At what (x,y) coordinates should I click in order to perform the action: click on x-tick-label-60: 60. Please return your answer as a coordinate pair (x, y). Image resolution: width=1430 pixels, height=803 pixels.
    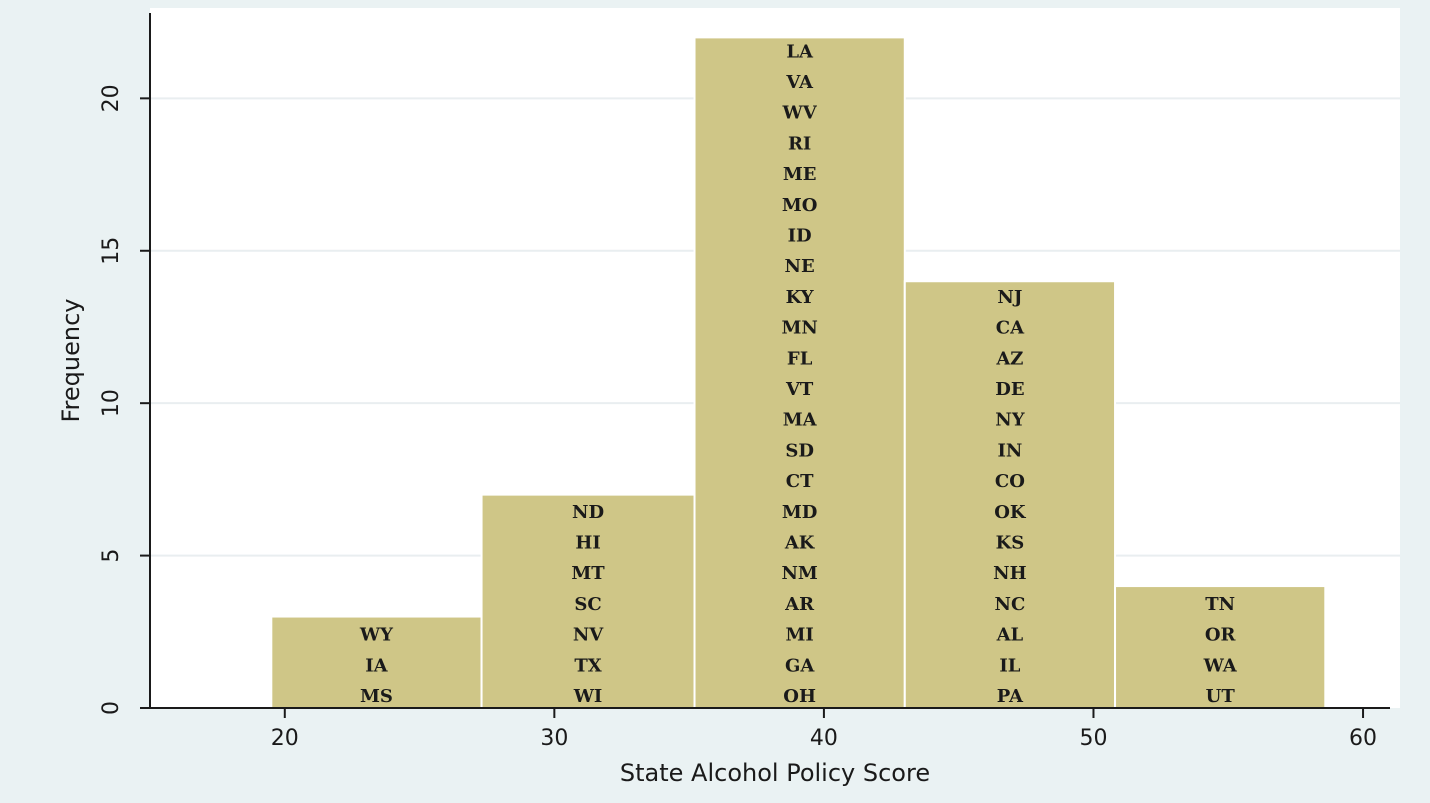
    Looking at the image, I should click on (1363, 738).